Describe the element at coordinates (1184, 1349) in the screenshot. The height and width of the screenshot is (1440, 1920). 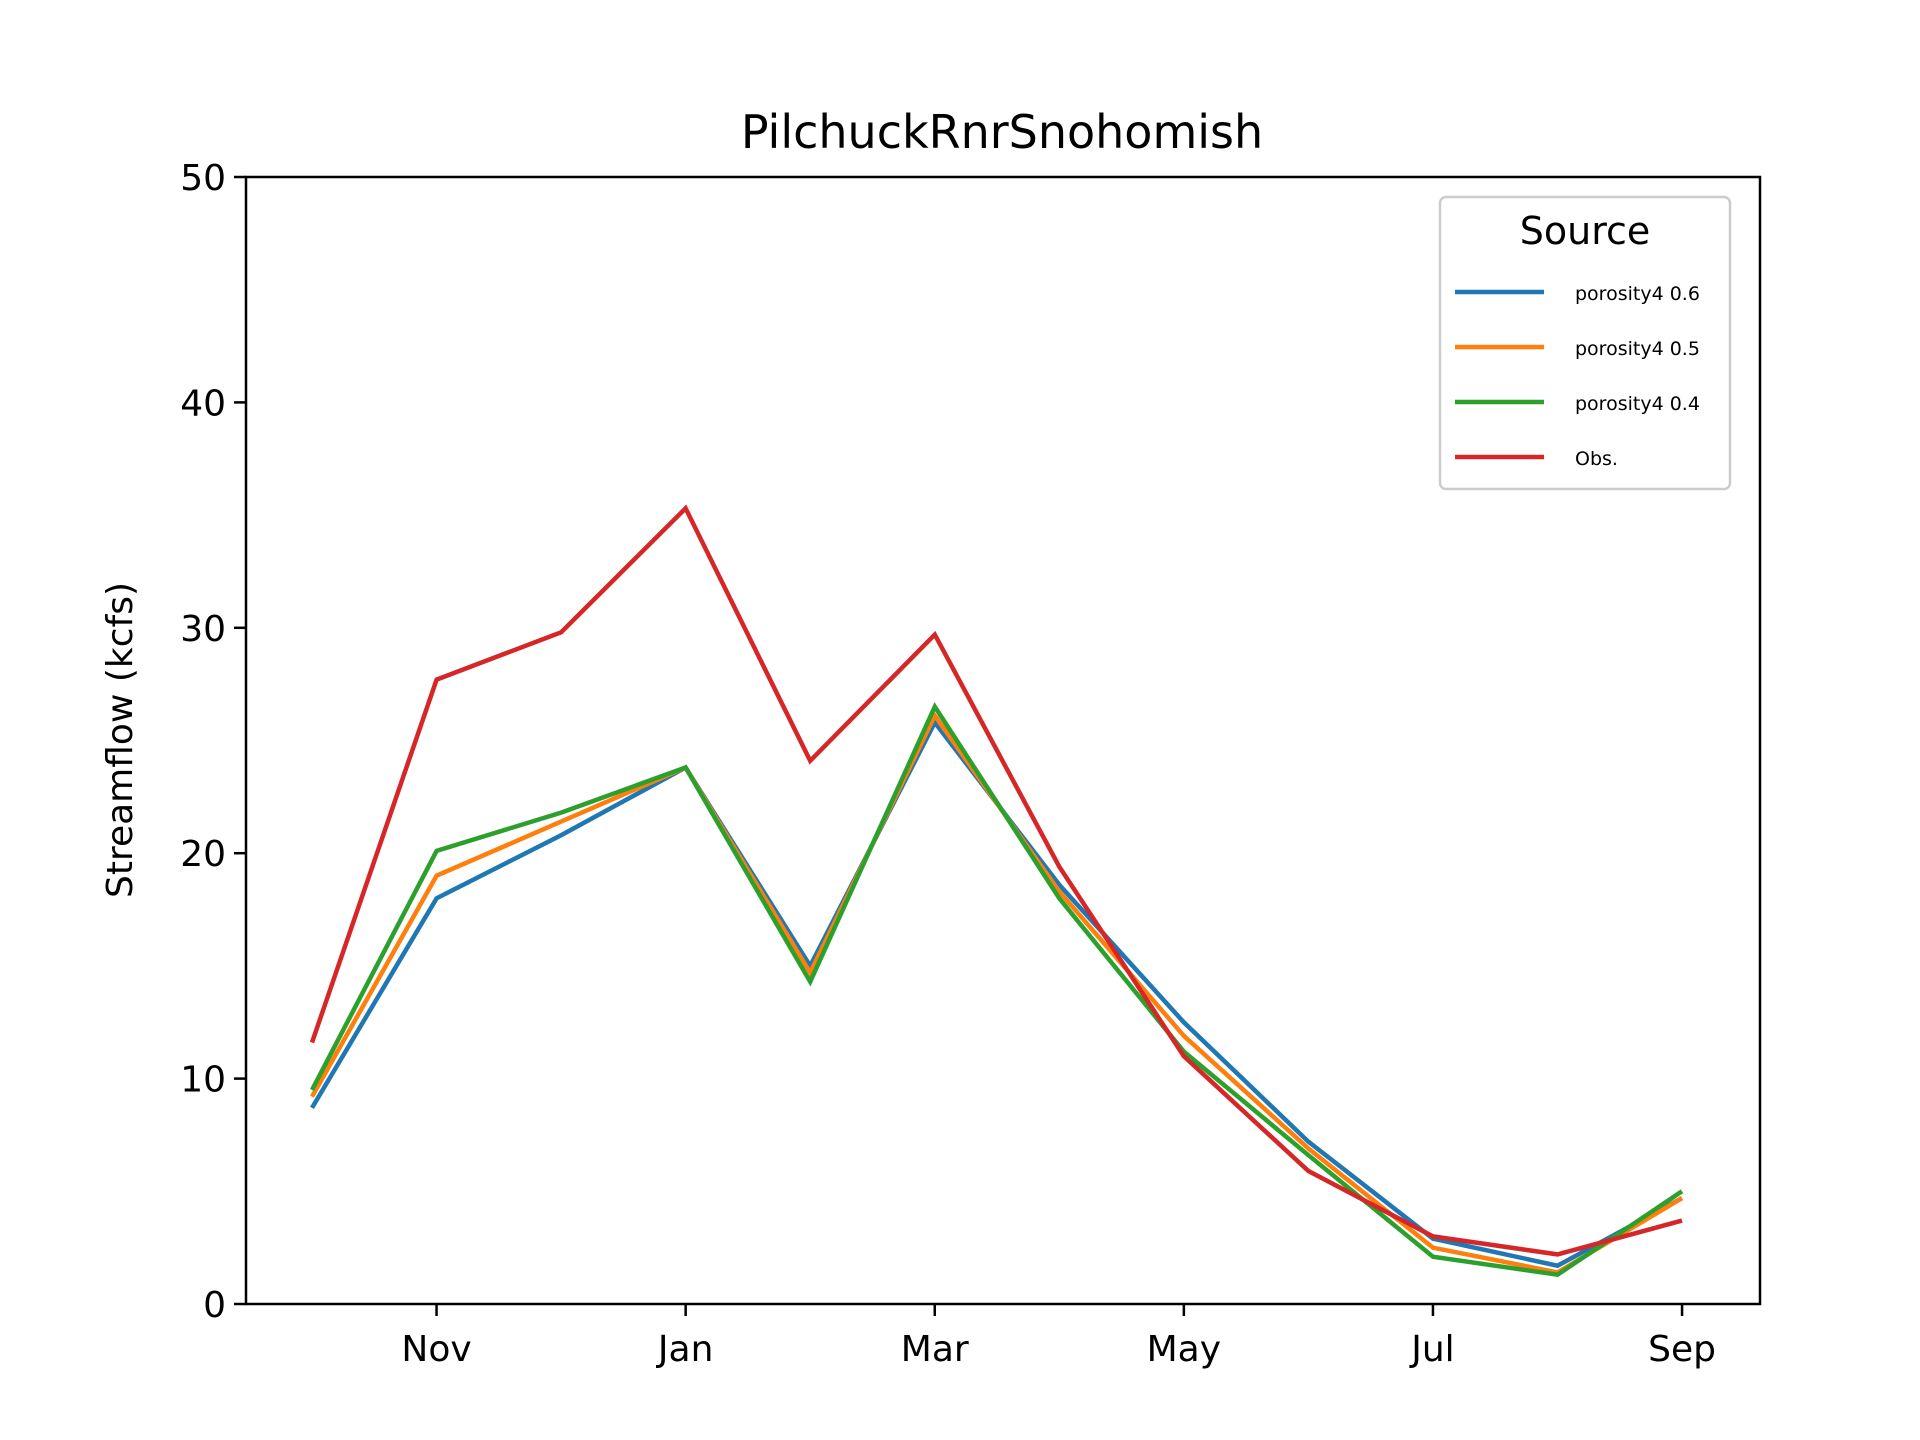
I see `x-tick-label: May` at that location.